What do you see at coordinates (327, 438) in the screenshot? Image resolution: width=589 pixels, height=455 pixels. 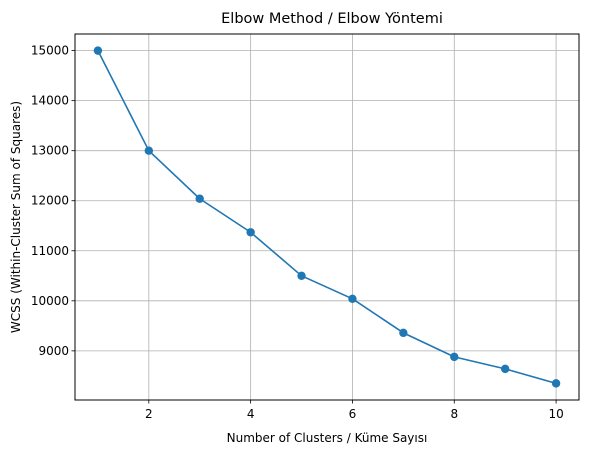 I see `x-axis-label: Number of Clusters / Küme Sayısı` at bounding box center [327, 438].